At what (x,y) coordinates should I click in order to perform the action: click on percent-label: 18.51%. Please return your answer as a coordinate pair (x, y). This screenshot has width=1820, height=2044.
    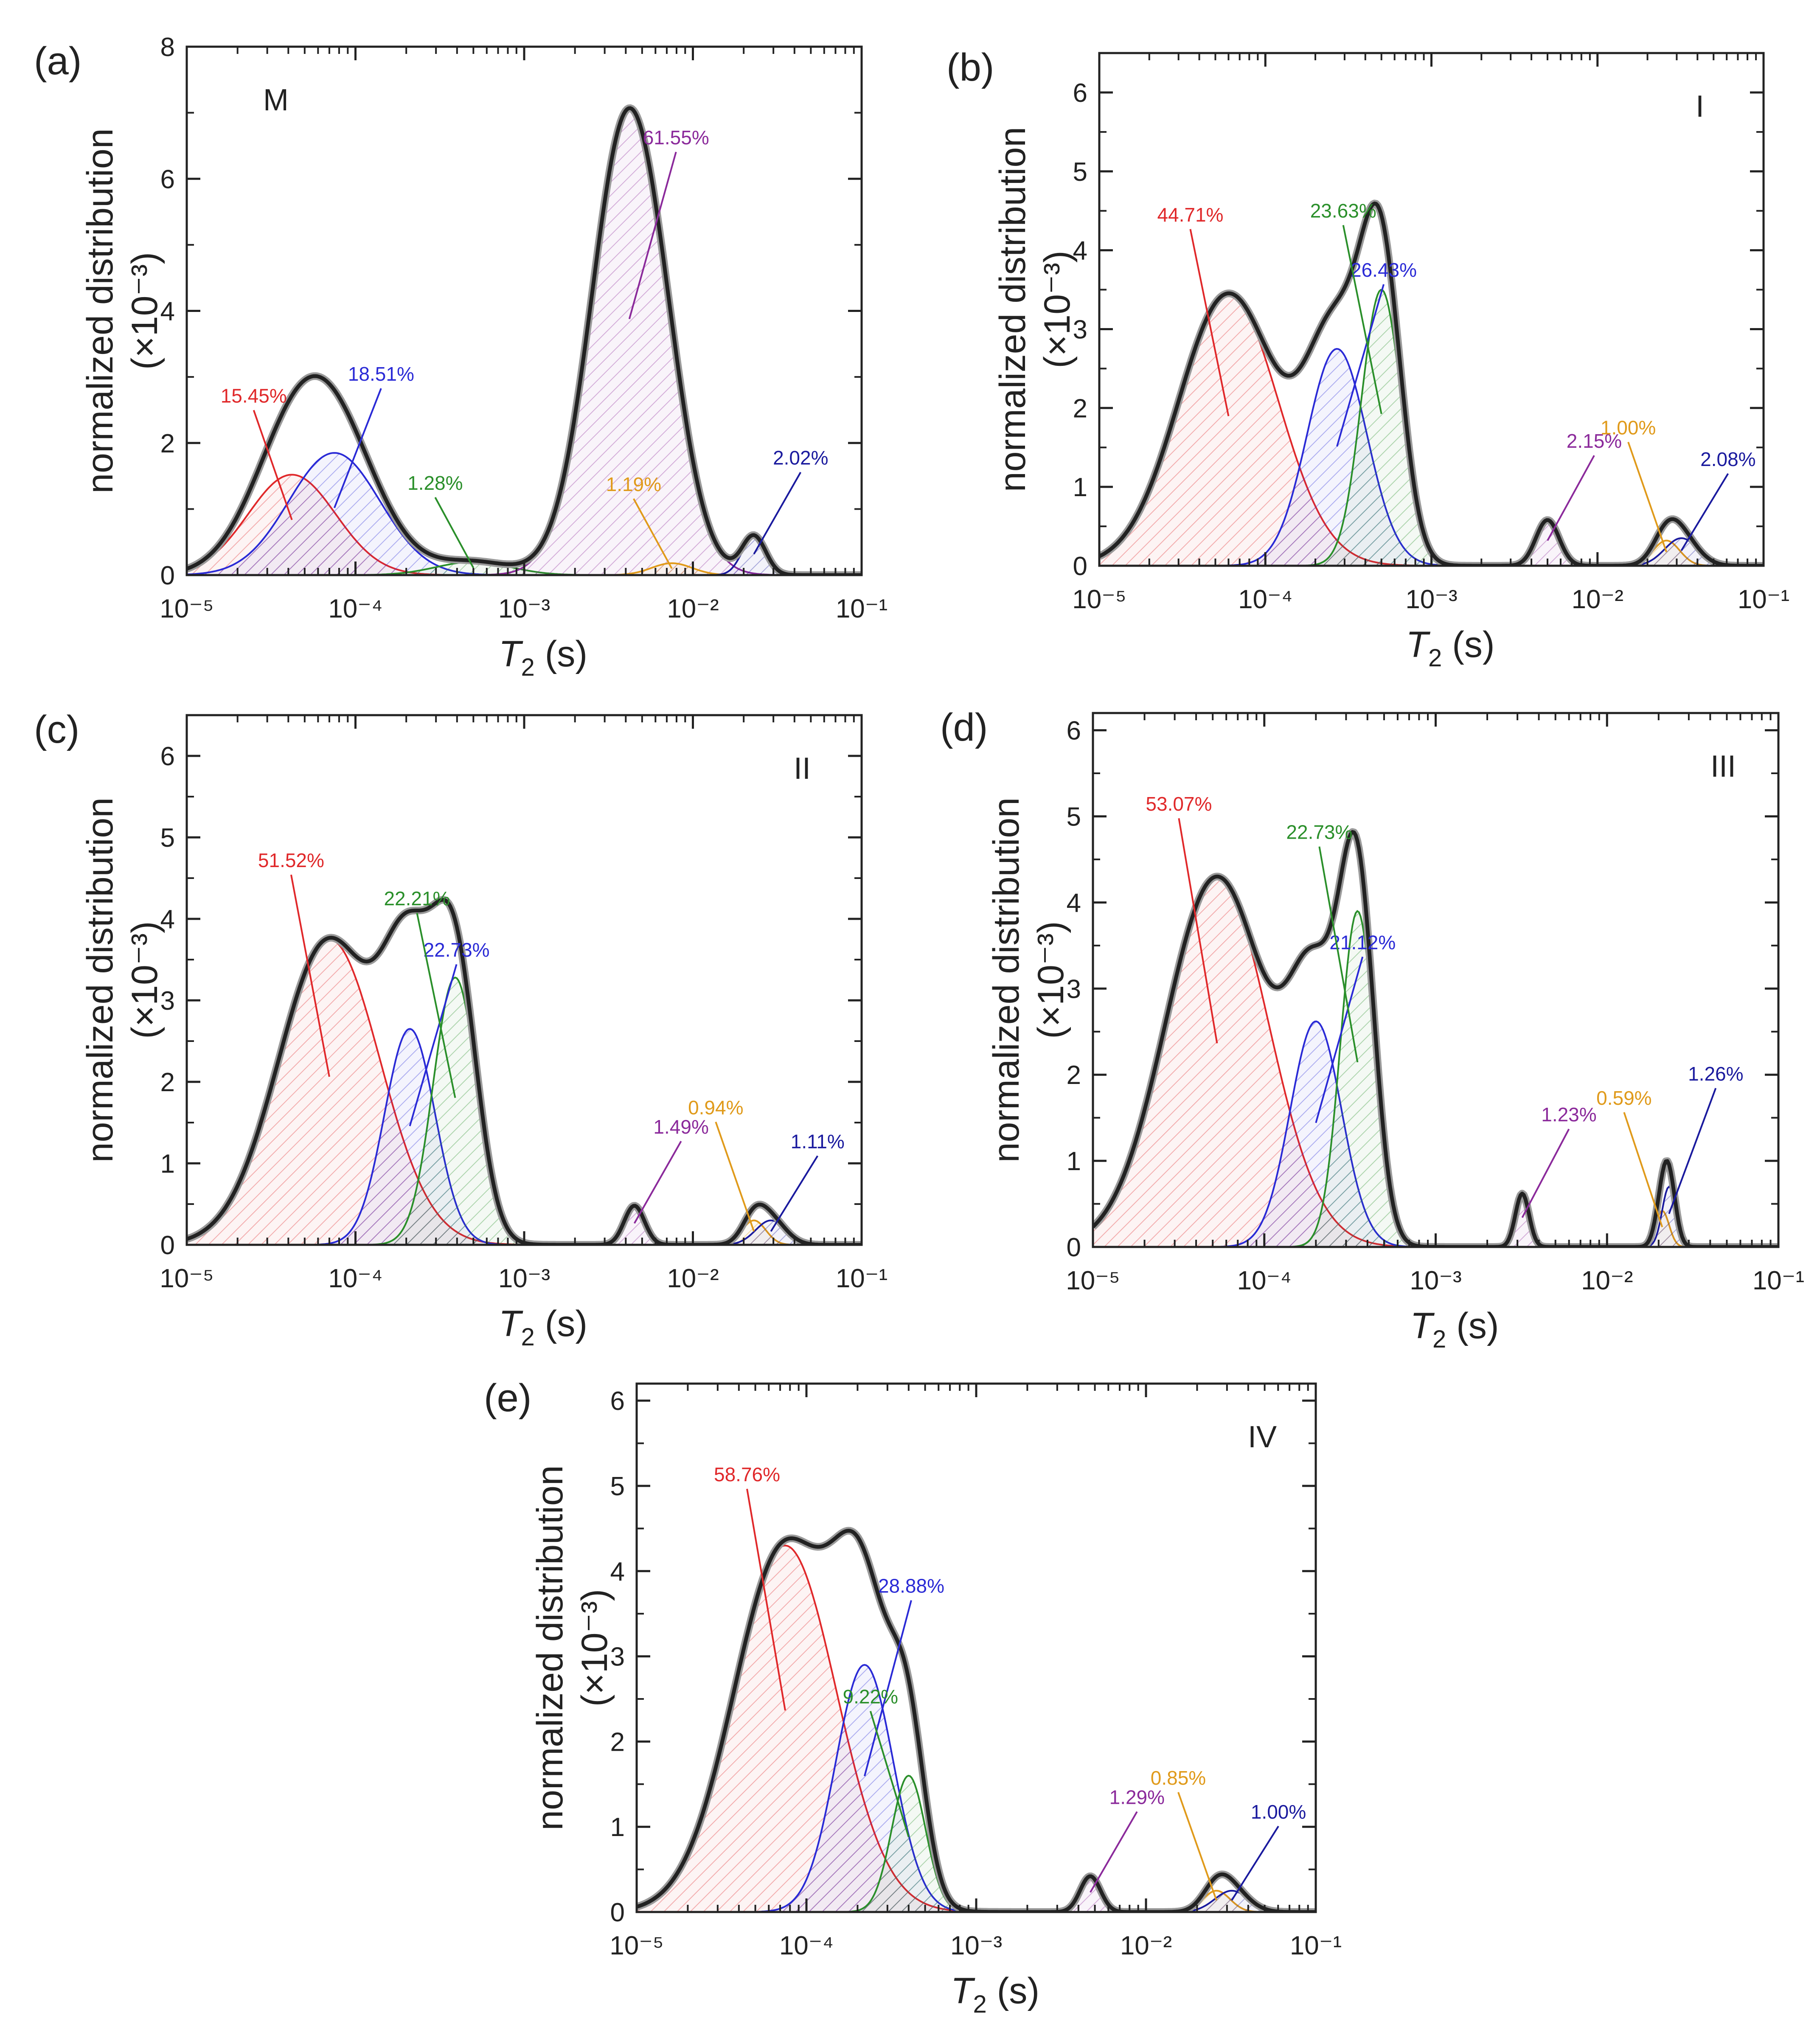
    Looking at the image, I should click on (381, 374).